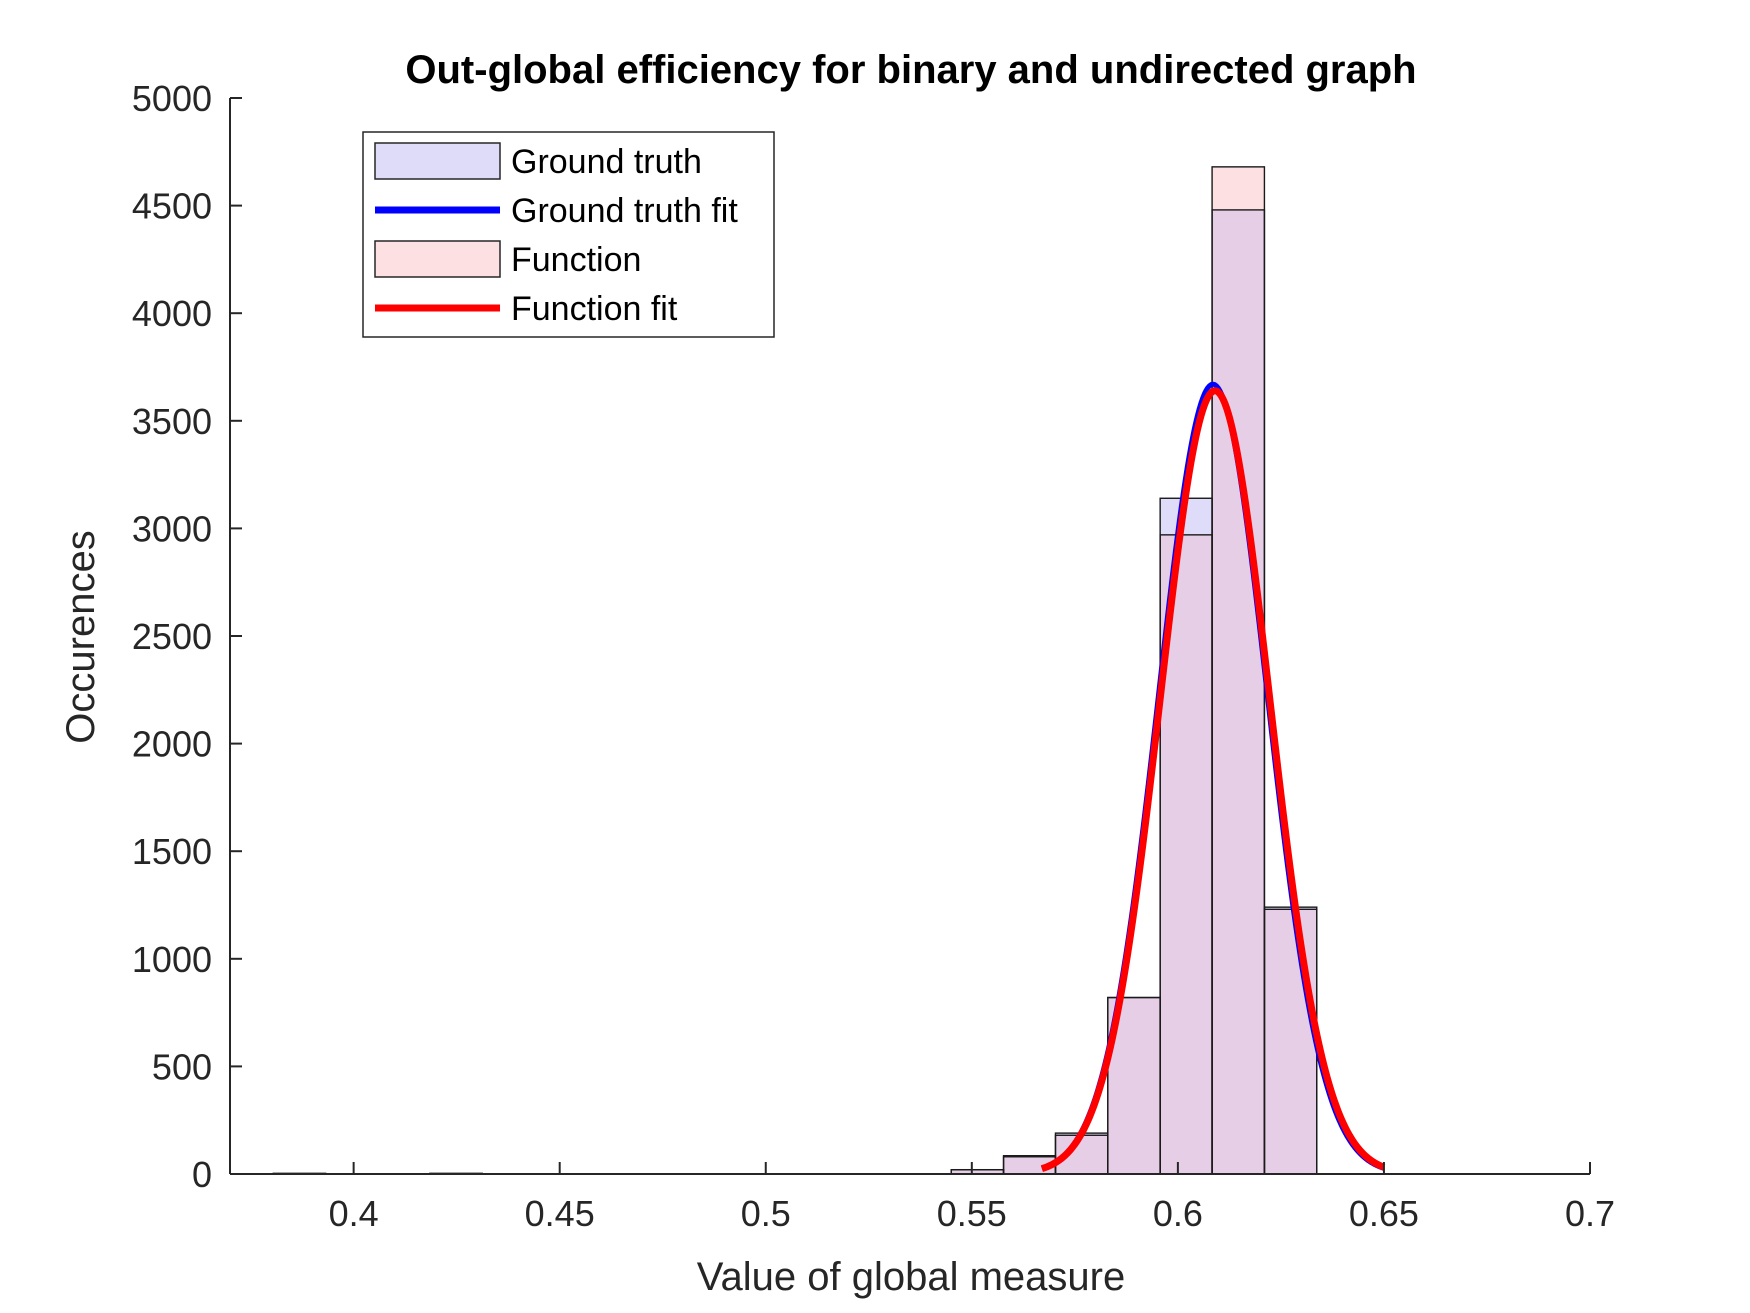  What do you see at coordinates (202, 1174) in the screenshot?
I see `y-tick-label: 0` at bounding box center [202, 1174].